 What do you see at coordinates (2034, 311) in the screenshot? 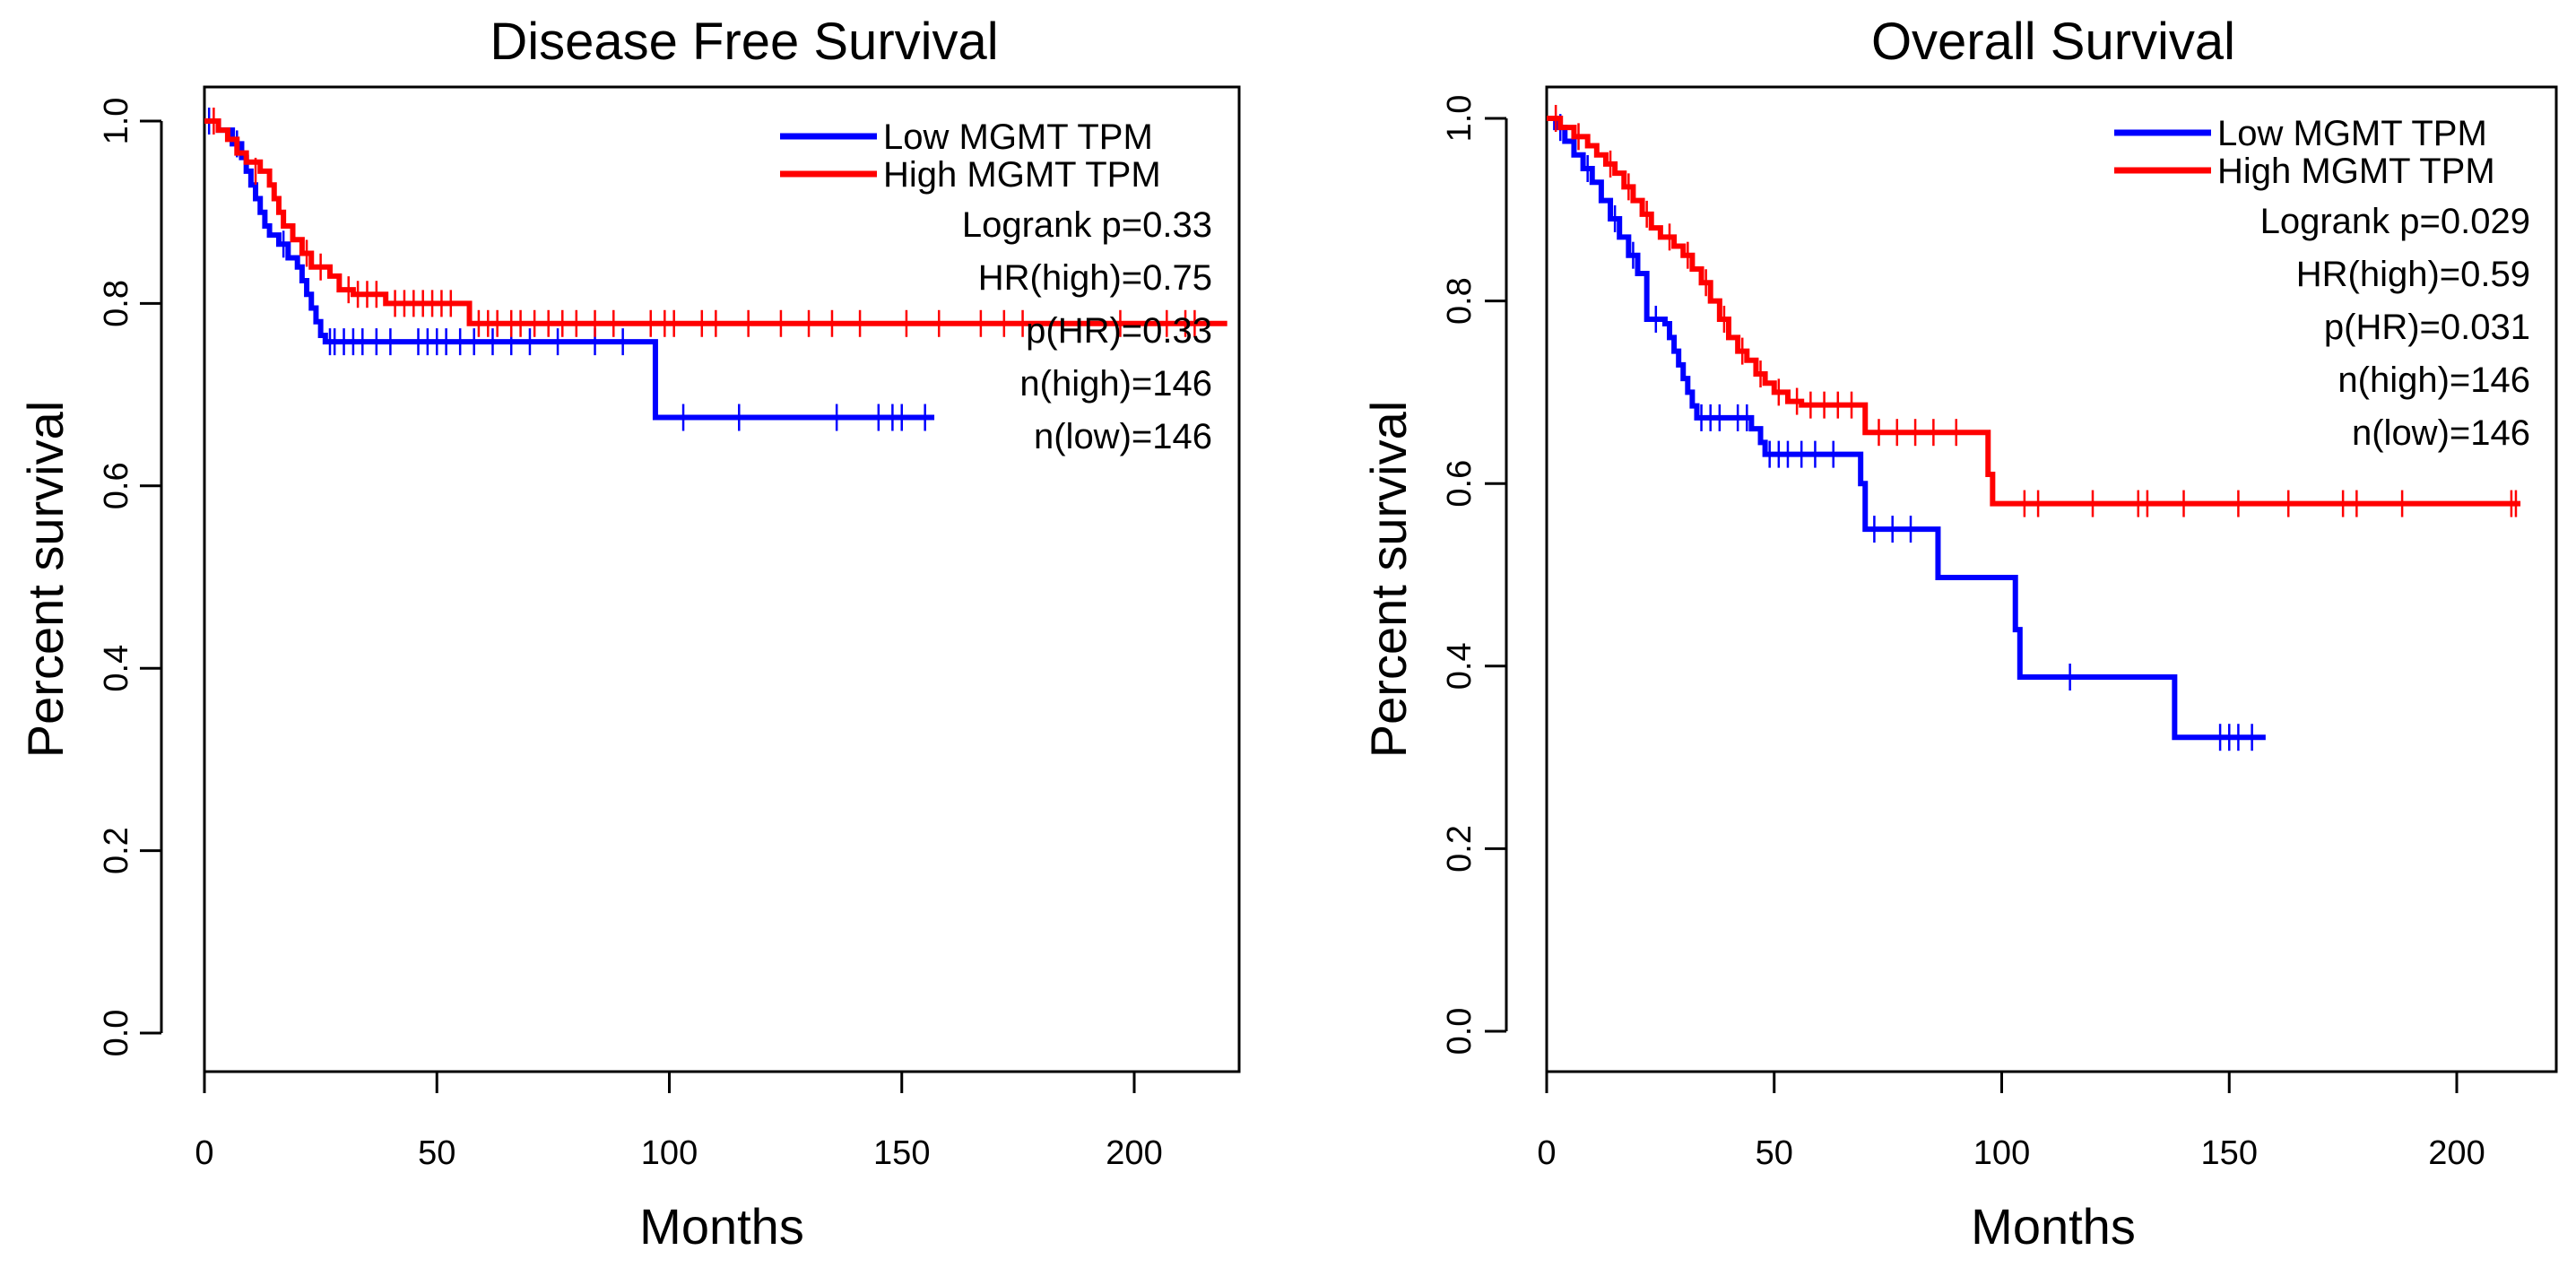
I see `survival-curve-high` at bounding box center [2034, 311].